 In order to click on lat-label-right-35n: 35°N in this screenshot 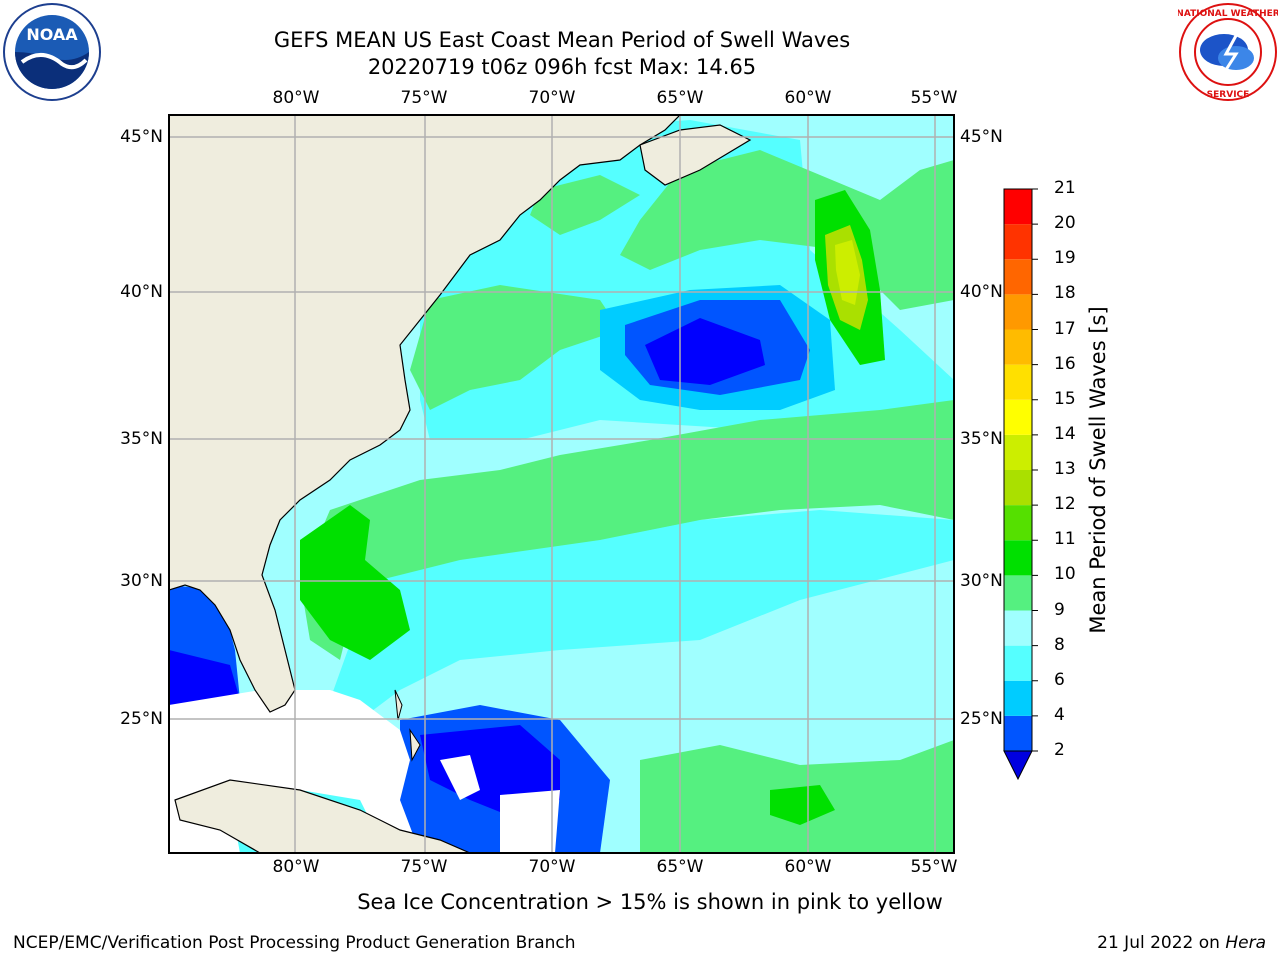, I will do `click(981, 439)`.